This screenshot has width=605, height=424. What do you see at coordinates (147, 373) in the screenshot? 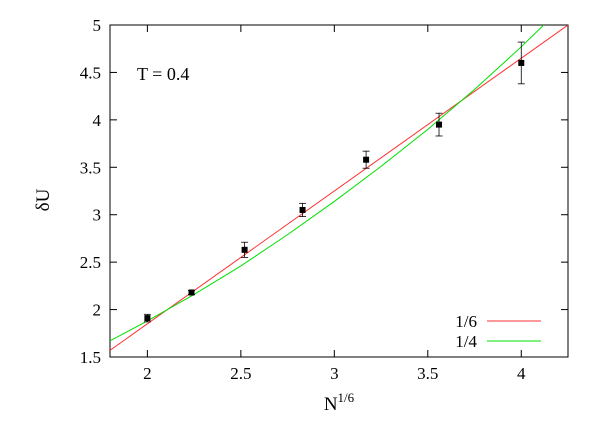
I see `x-tick-label: 2` at bounding box center [147, 373].